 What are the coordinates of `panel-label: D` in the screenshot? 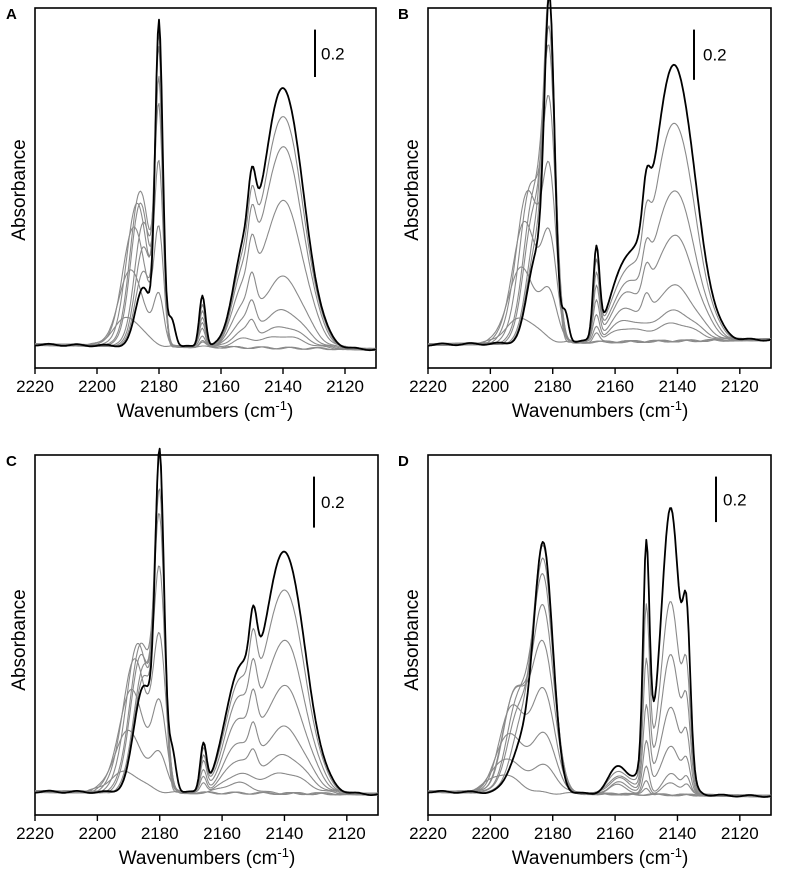 It's located at (403, 461).